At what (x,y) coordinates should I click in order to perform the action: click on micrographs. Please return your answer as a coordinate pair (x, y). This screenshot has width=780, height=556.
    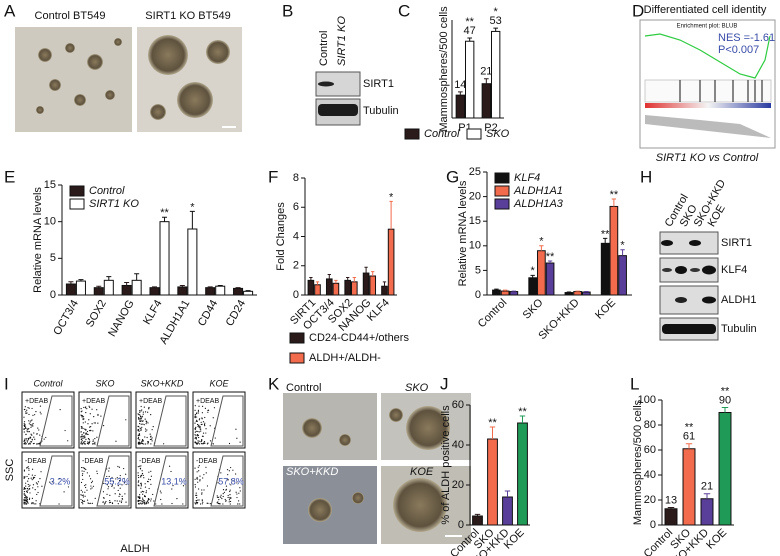
    Looking at the image, I should click on (377, 468).